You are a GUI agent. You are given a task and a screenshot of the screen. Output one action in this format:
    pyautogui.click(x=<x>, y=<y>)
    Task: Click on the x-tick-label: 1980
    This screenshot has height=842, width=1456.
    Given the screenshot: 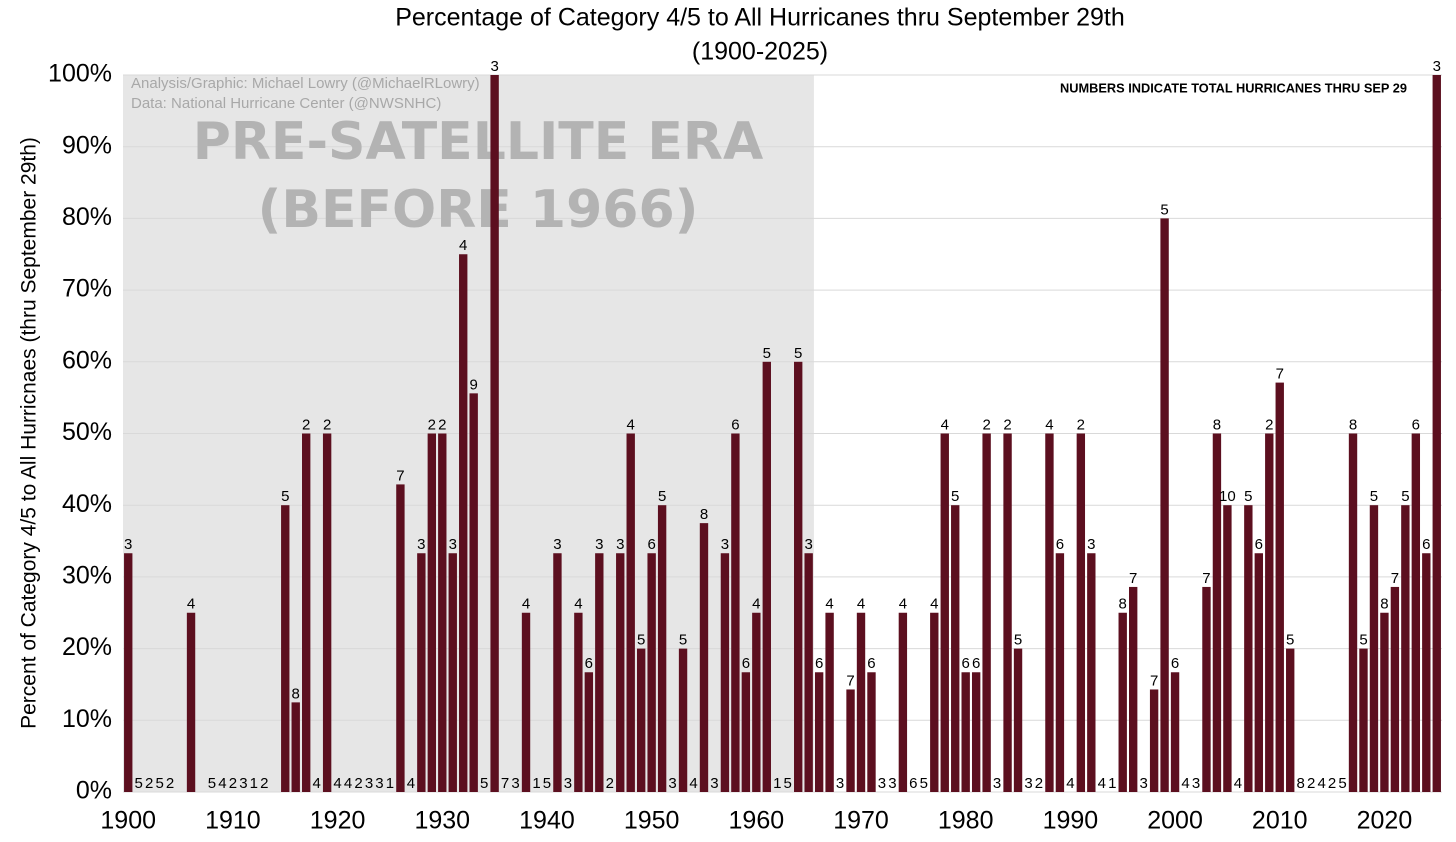 What is the action you would take?
    pyautogui.click(x=966, y=821)
    